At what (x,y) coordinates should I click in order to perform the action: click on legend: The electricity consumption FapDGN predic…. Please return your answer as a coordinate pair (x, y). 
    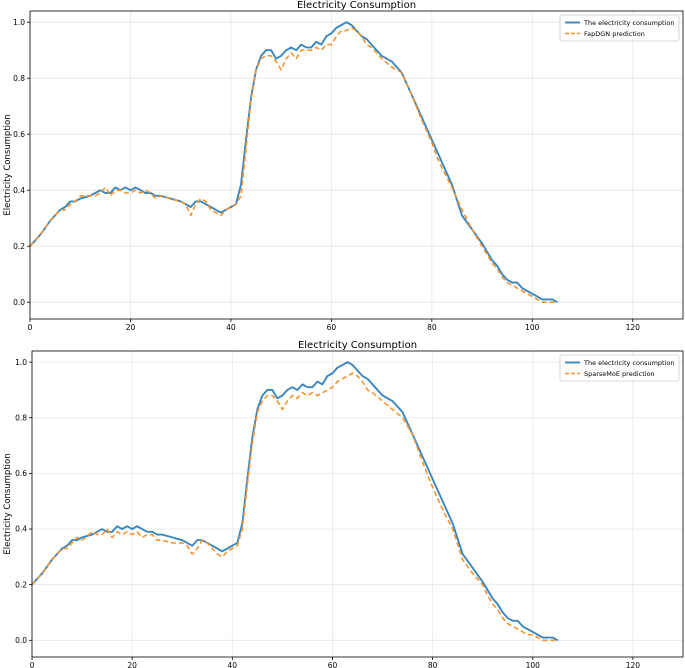
    Looking at the image, I should click on (619, 28).